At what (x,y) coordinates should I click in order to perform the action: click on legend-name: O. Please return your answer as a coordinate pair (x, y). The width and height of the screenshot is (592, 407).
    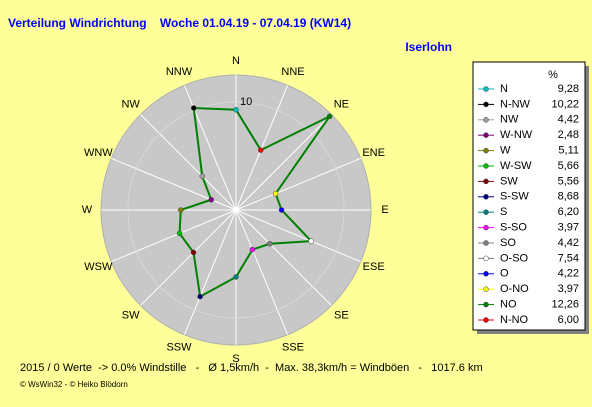
    Looking at the image, I should click on (504, 274).